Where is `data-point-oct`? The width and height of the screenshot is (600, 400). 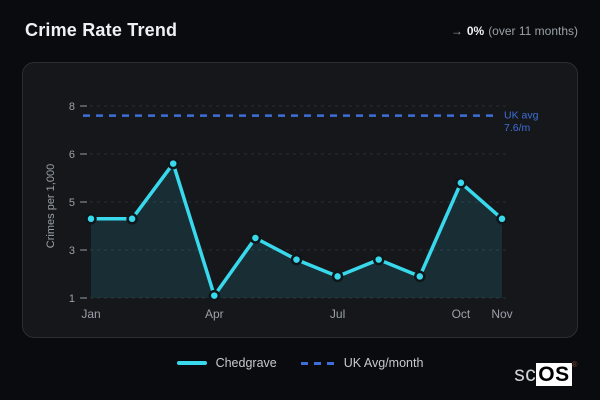
data-point-oct is located at coordinates (461, 183).